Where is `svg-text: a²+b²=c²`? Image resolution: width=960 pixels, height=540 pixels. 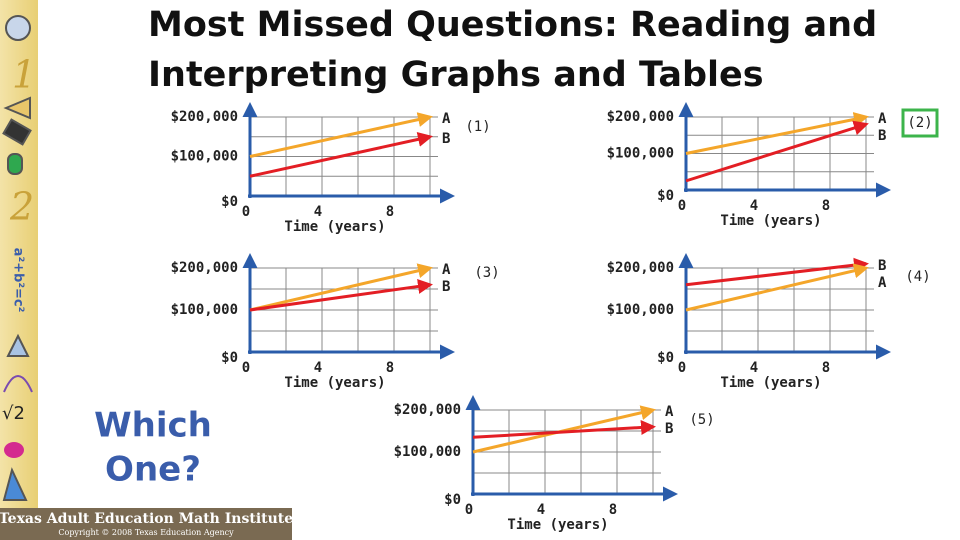
svg-text: a²+b²=c² is located at coordinates (18, 280).